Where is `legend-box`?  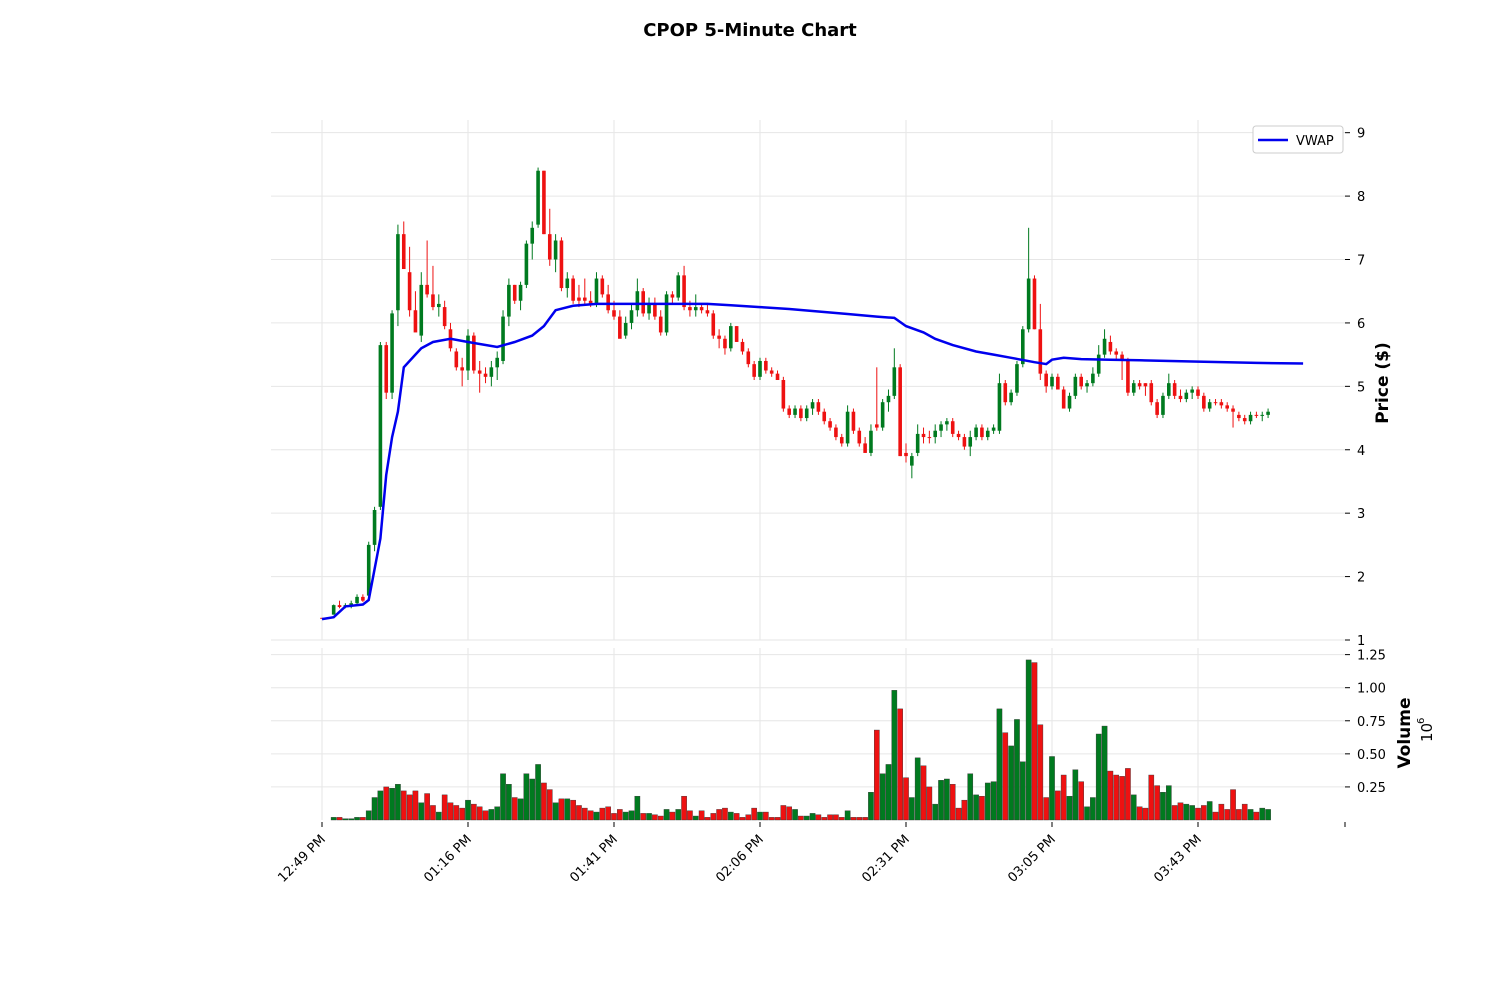
legend-box is located at coordinates (1298, 139).